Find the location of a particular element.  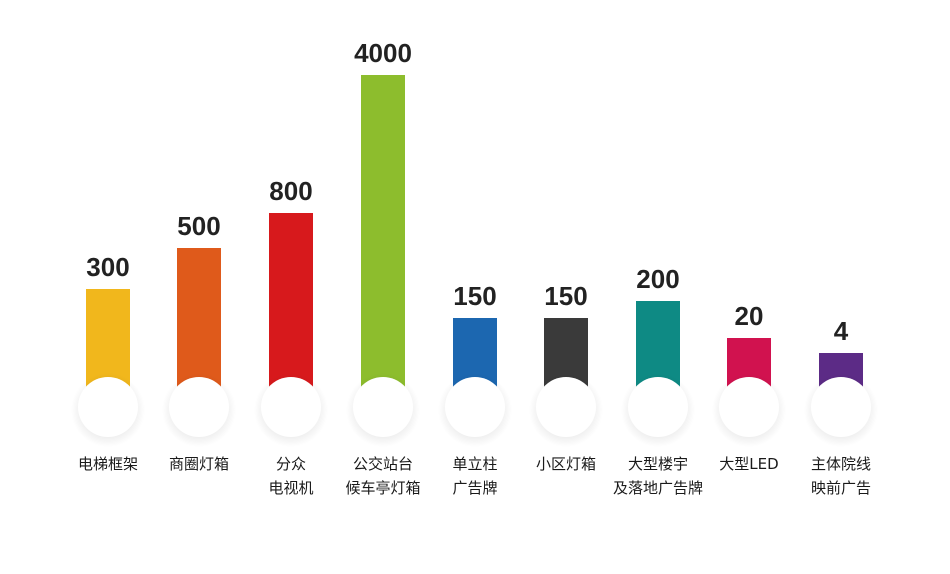

value-label: 300 is located at coordinates (107, 267).